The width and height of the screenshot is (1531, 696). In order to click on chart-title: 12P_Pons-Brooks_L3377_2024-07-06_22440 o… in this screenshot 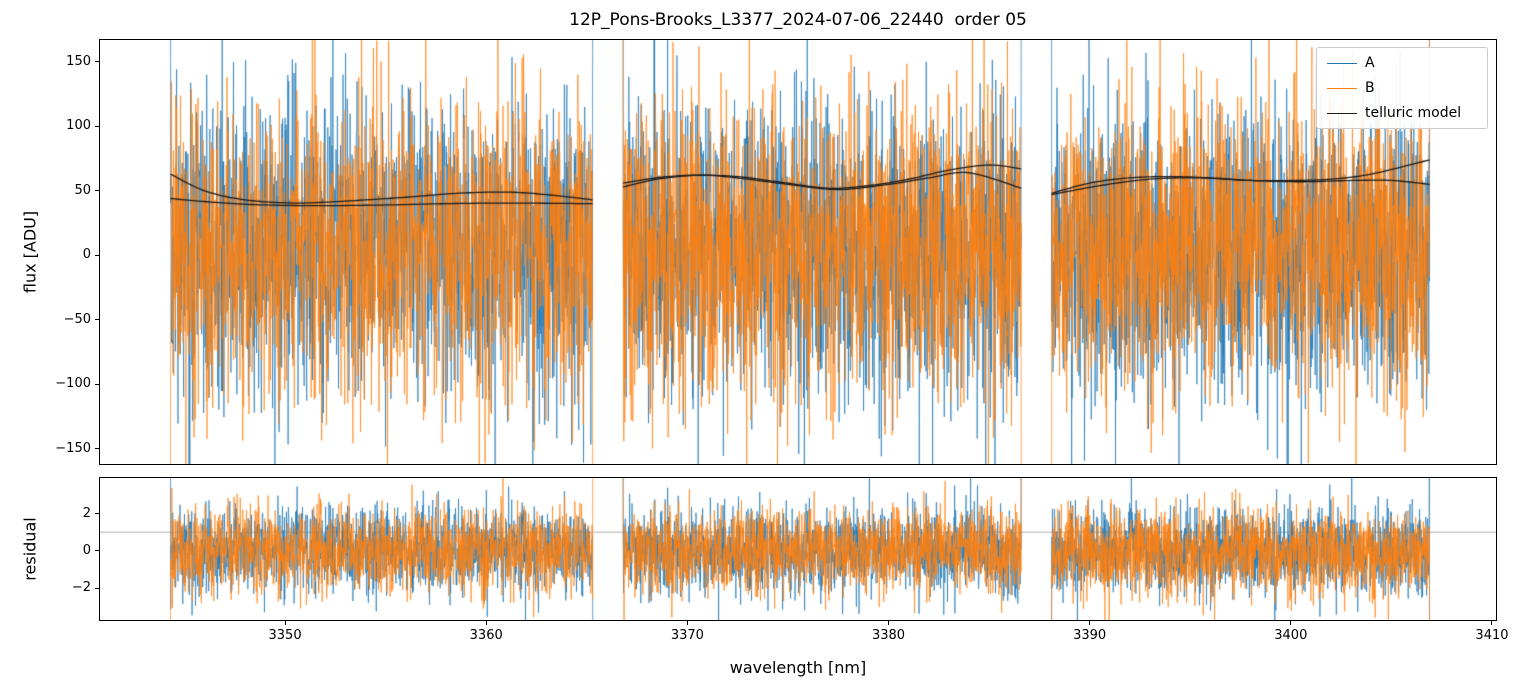, I will do `click(798, 20)`.